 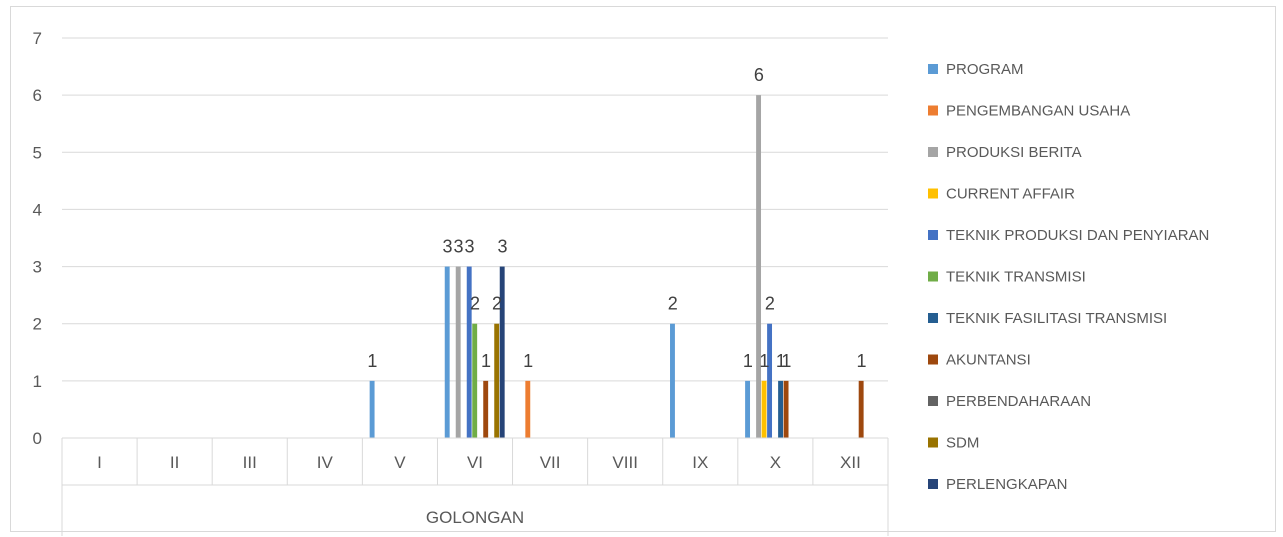 I want to click on x-tick-label: VIII, so click(x=625, y=462).